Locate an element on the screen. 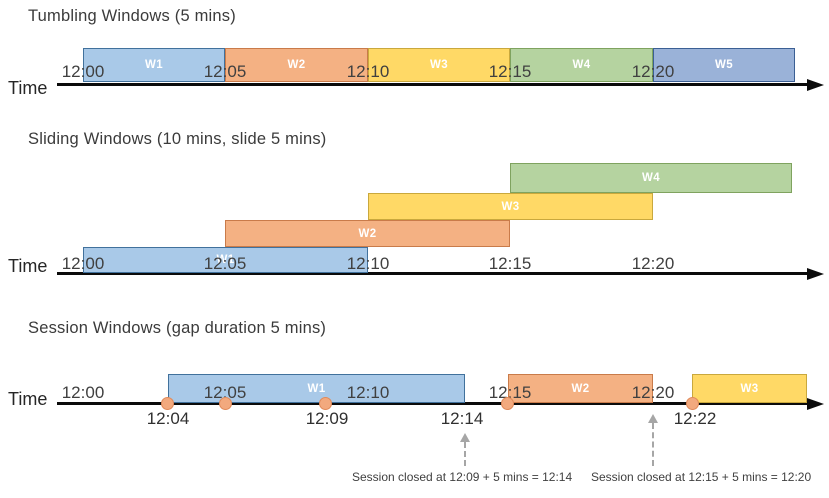 The image size is (829, 498). session-window-w2: W2 is located at coordinates (580, 388).